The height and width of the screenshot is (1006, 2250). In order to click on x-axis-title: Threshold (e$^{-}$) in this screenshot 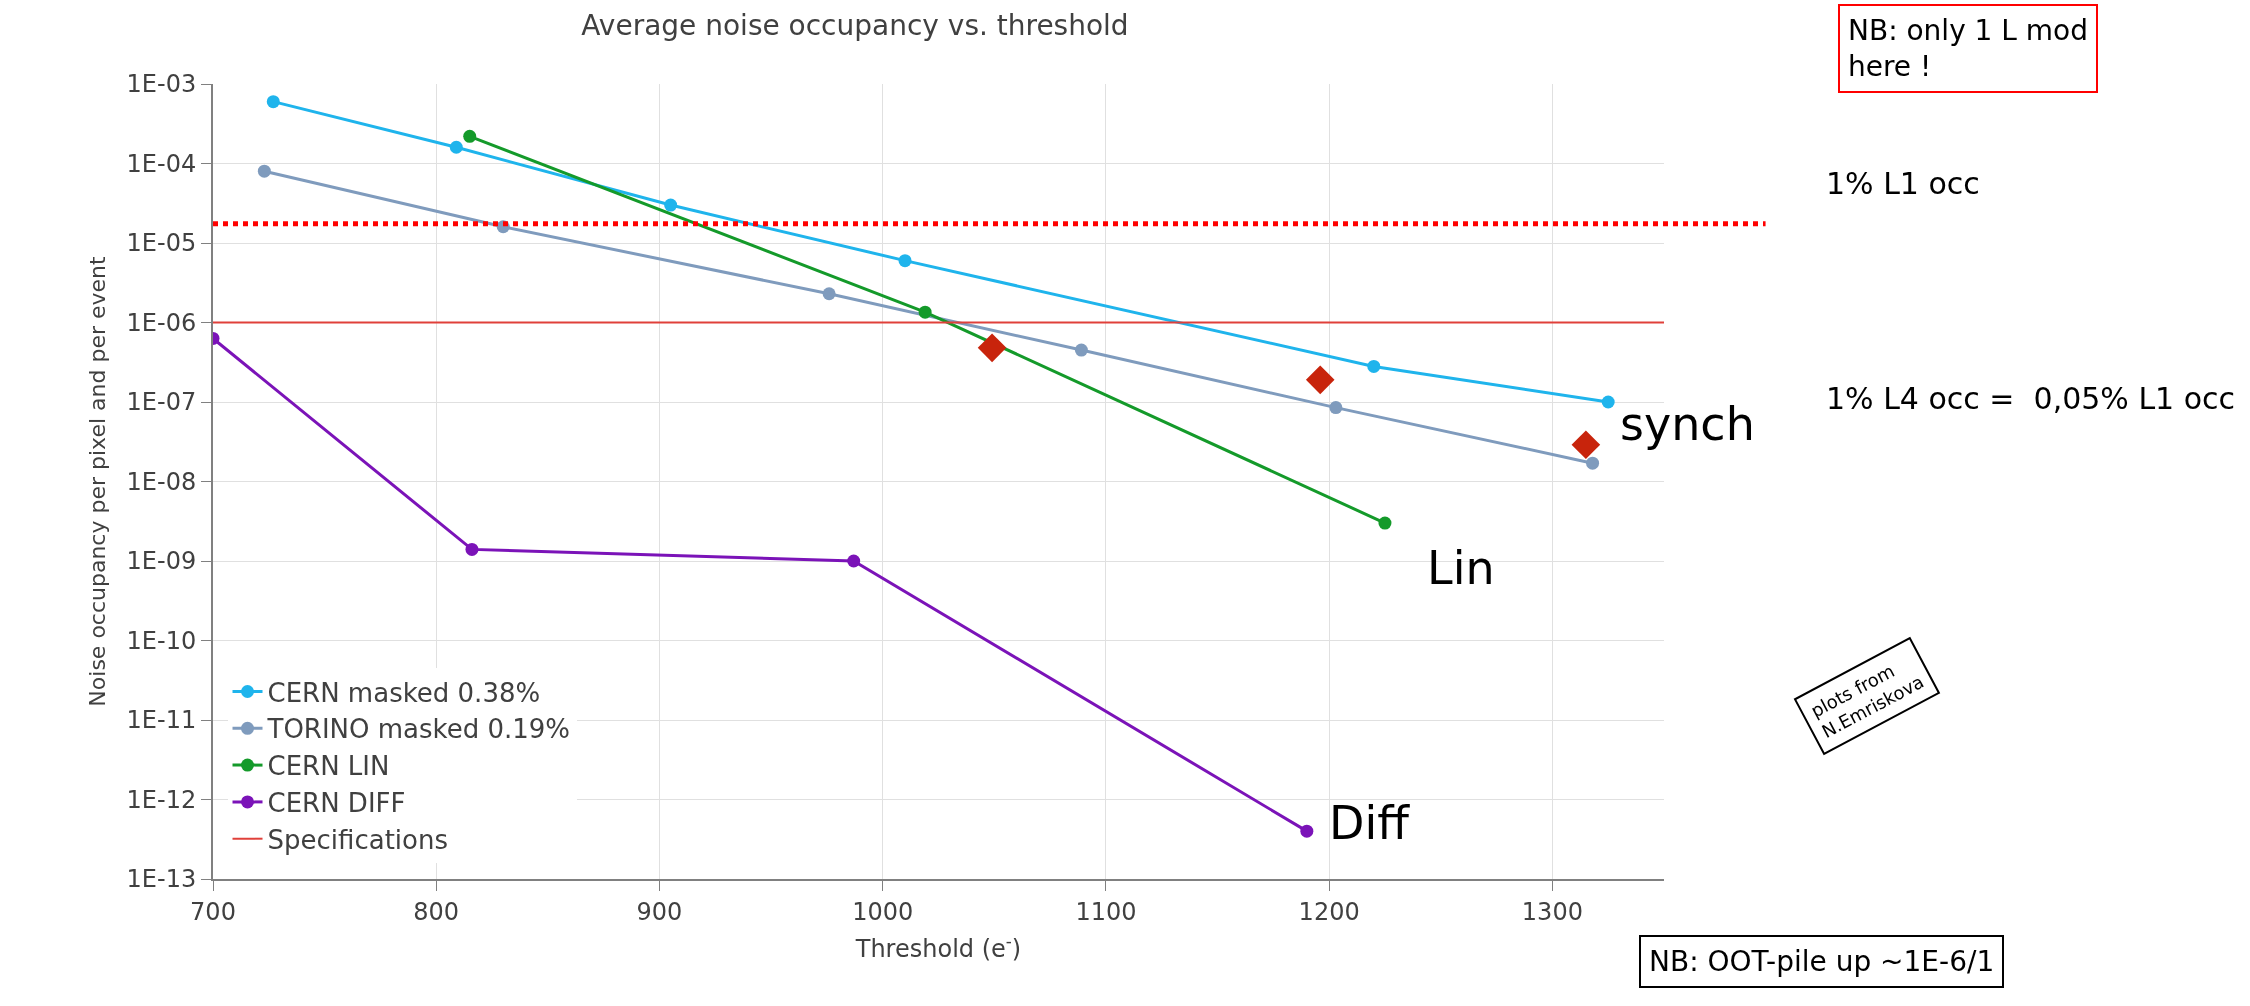, I will do `click(938, 946)`.